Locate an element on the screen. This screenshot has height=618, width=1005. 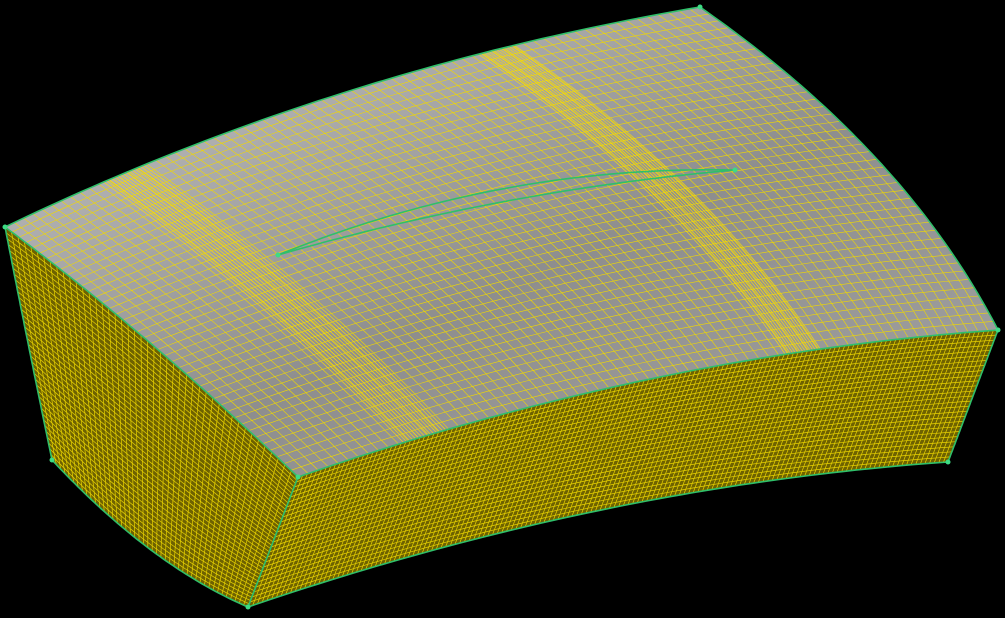
slit-edge is located at coordinates (506, 212).